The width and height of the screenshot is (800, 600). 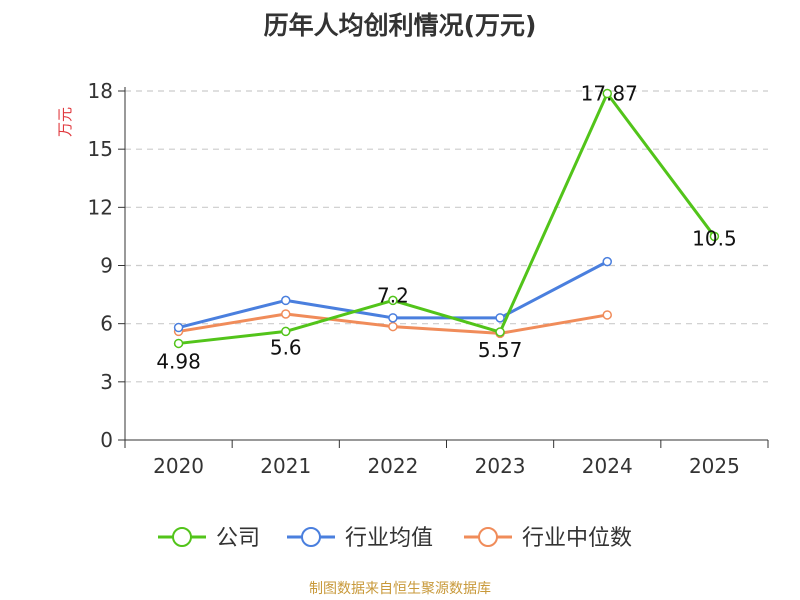 What do you see at coordinates (286, 347) in the screenshot?
I see `data-label: 5.6` at bounding box center [286, 347].